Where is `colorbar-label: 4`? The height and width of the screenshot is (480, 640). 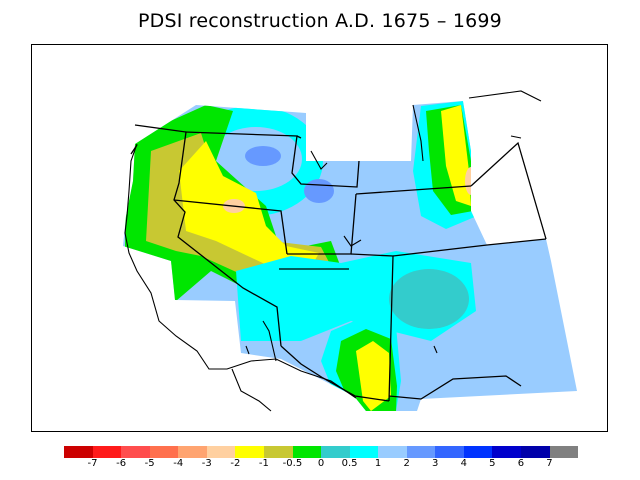
colorbar-label: 4 is located at coordinates (463, 463).